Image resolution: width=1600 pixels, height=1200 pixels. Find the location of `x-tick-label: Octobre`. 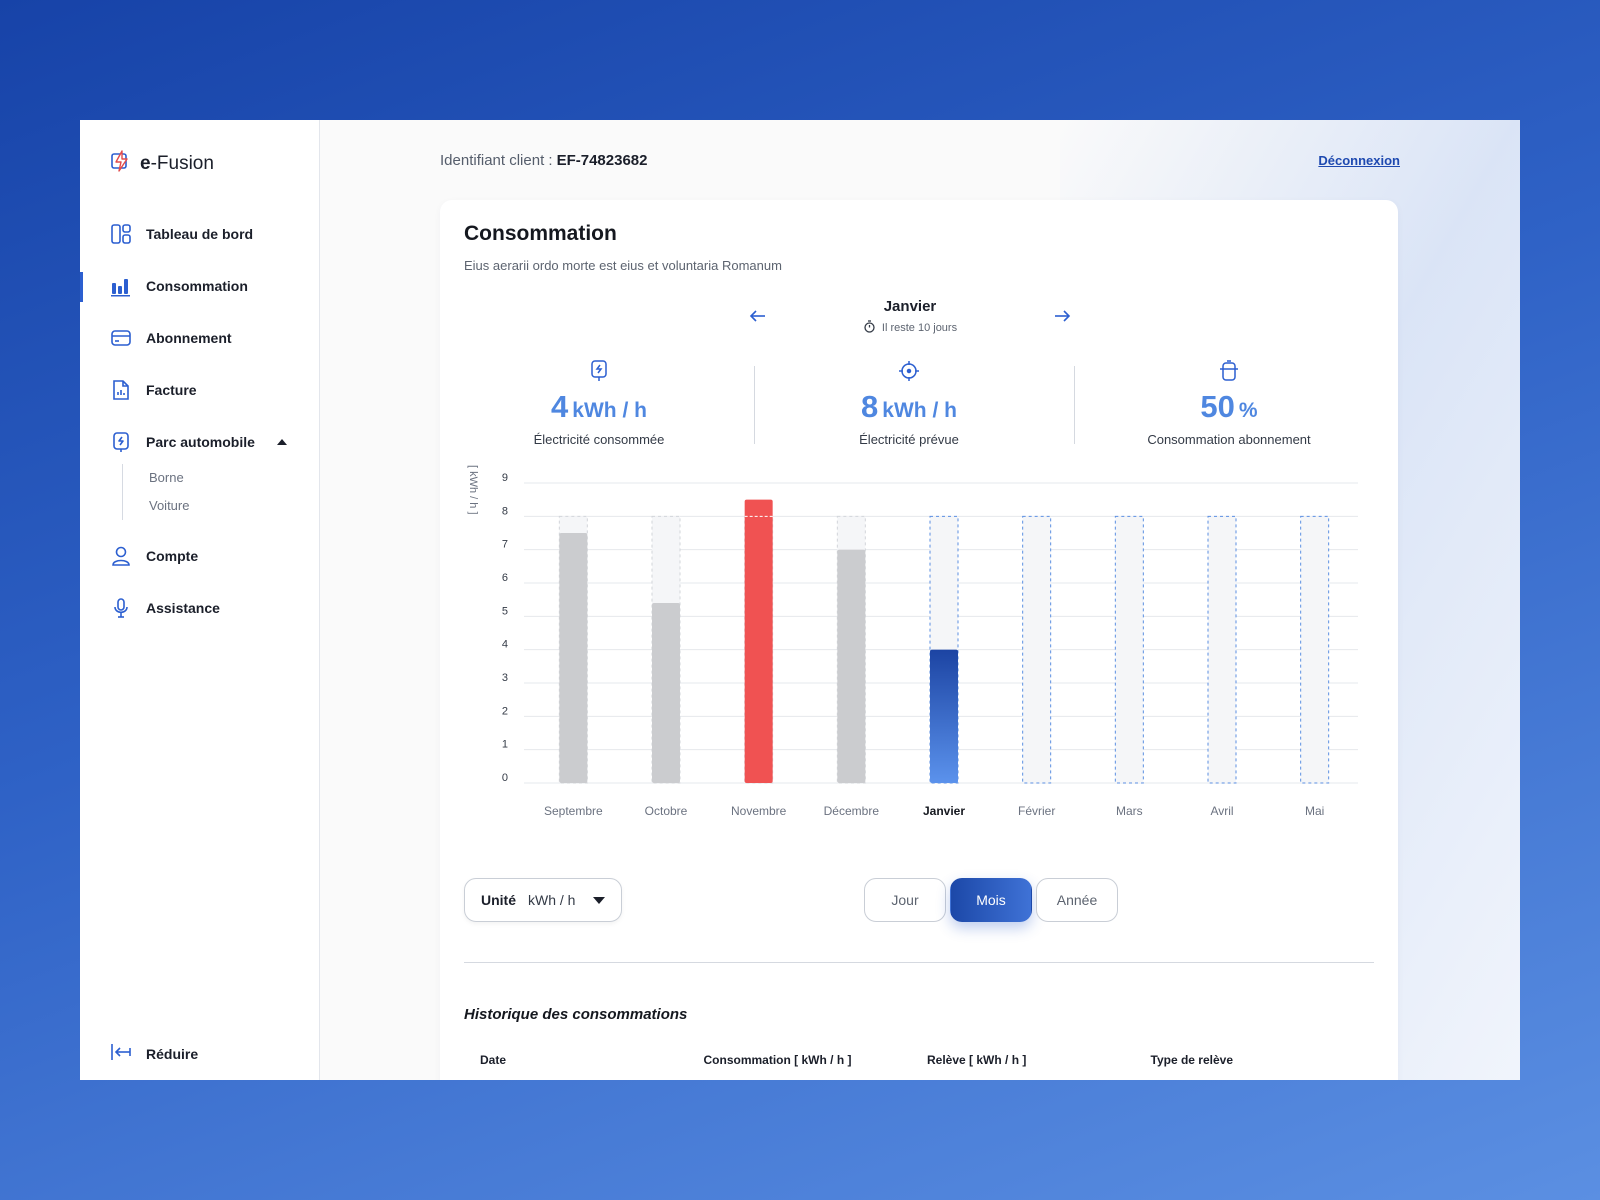

x-tick-label: Octobre is located at coordinates (666, 811).